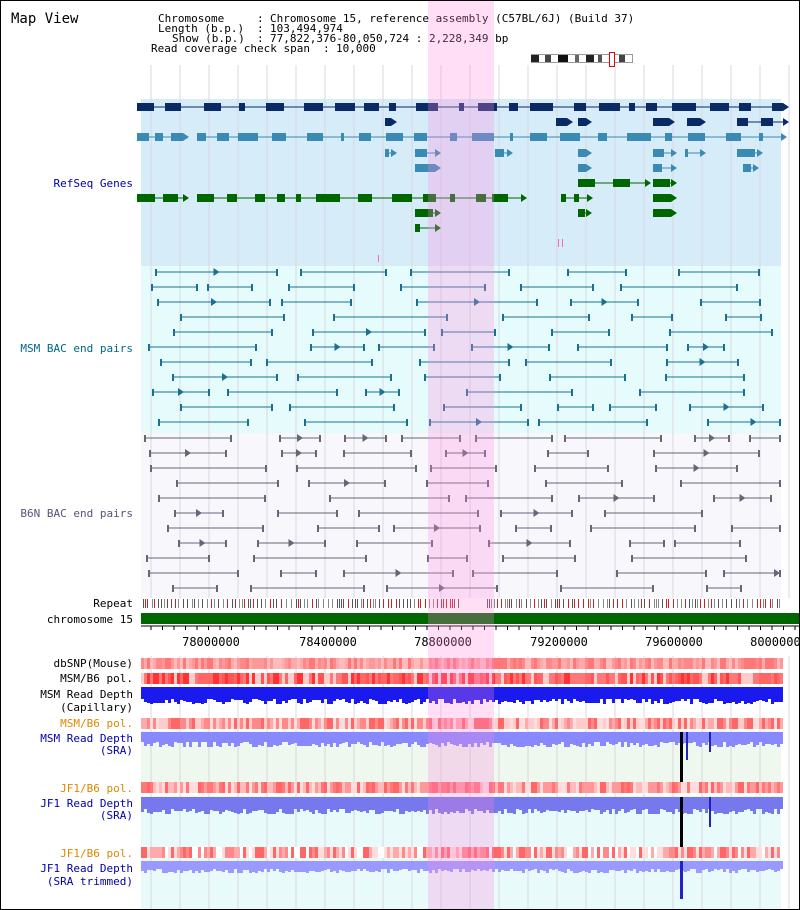  I want to click on msm-bac-marker, so click(337, 347).